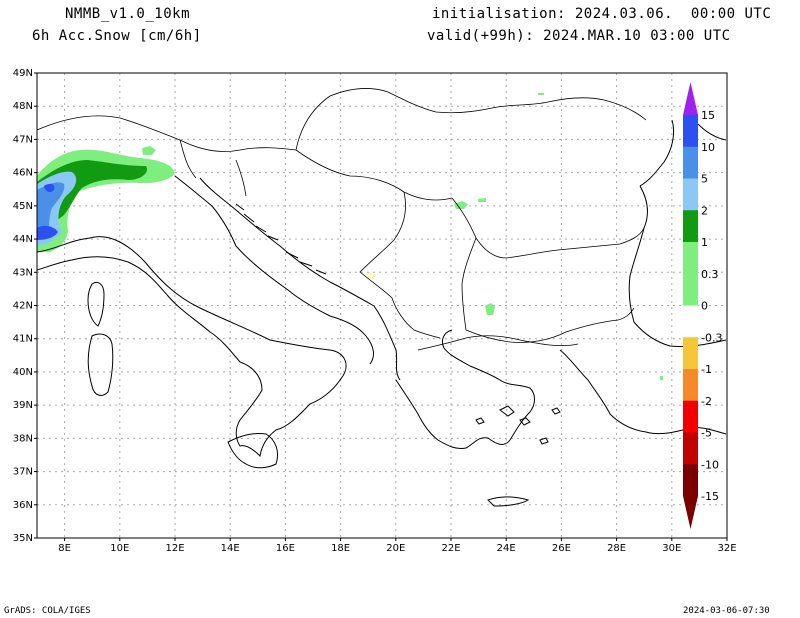  I want to click on lat-label: 43N, so click(23, 272).